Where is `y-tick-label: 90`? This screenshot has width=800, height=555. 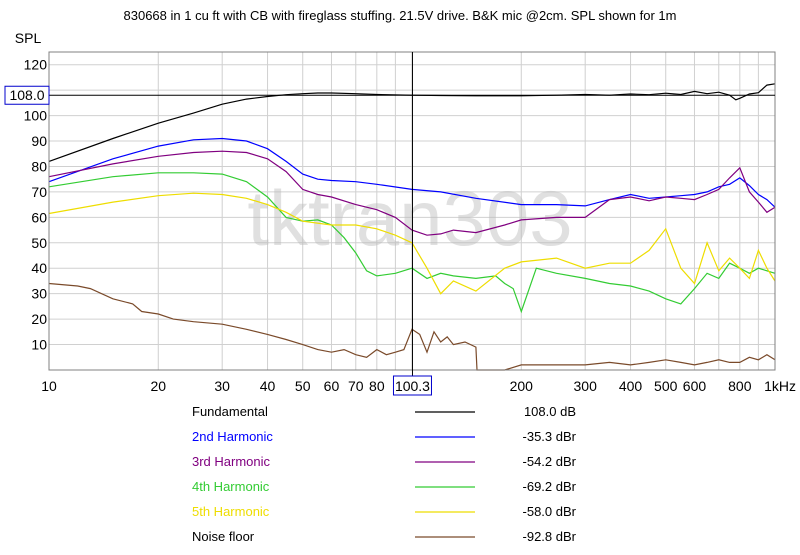
y-tick-label: 90 is located at coordinates (39, 141).